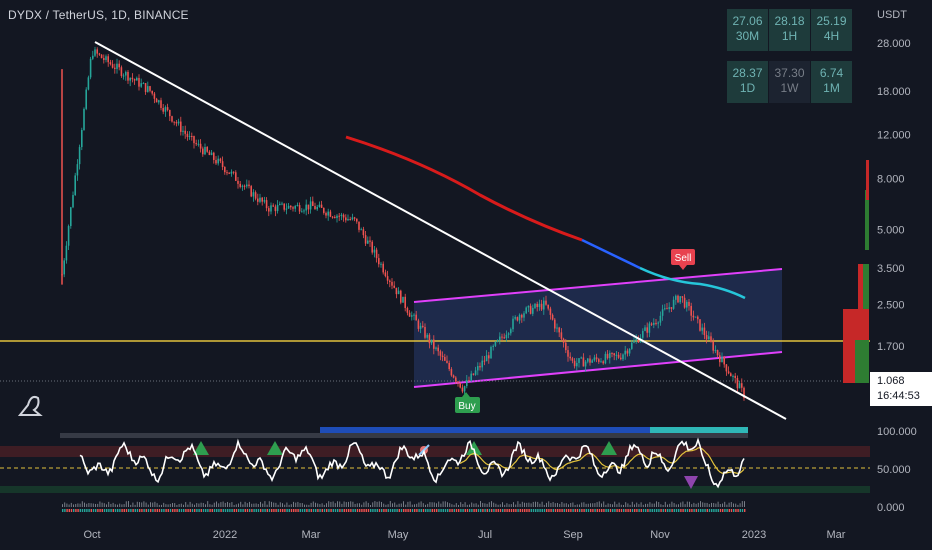 This screenshot has height=550, width=932. What do you see at coordinates (683, 259) in the screenshot?
I see `sell-signal: Sell` at bounding box center [683, 259].